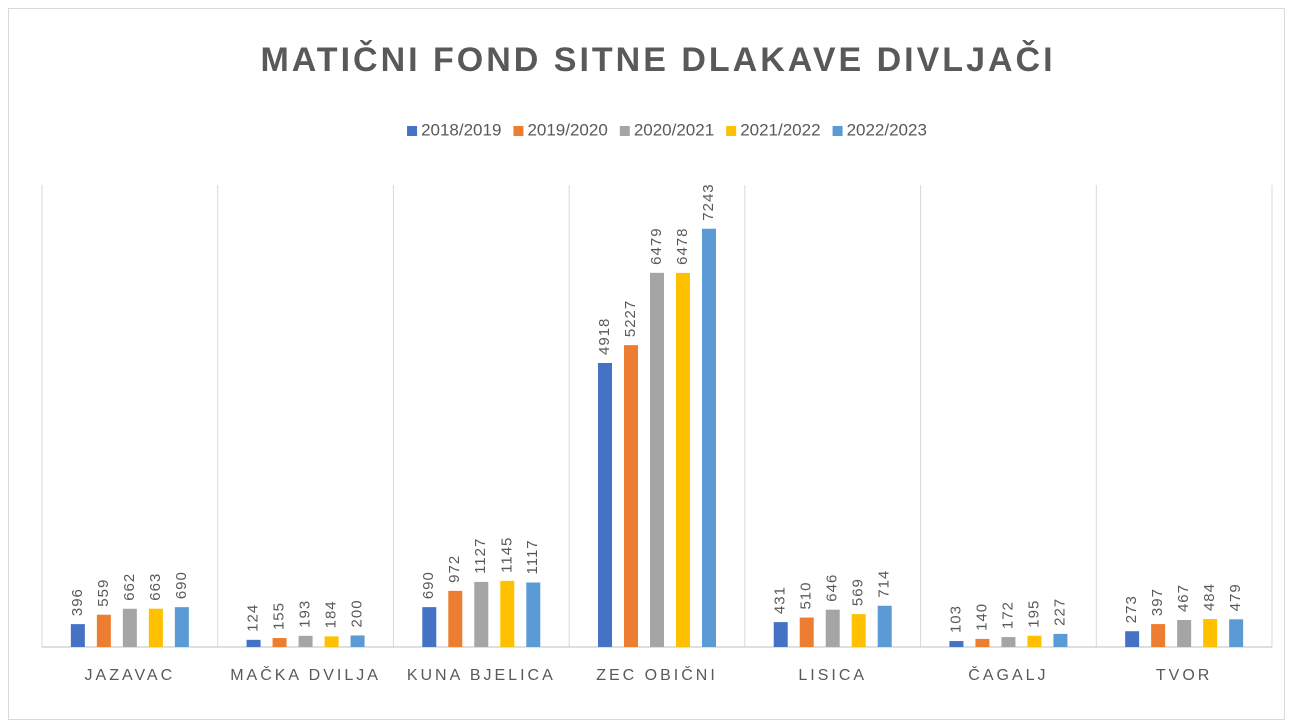 This screenshot has height=728, width=1293. I want to click on data-label: 6478, so click(682, 246).